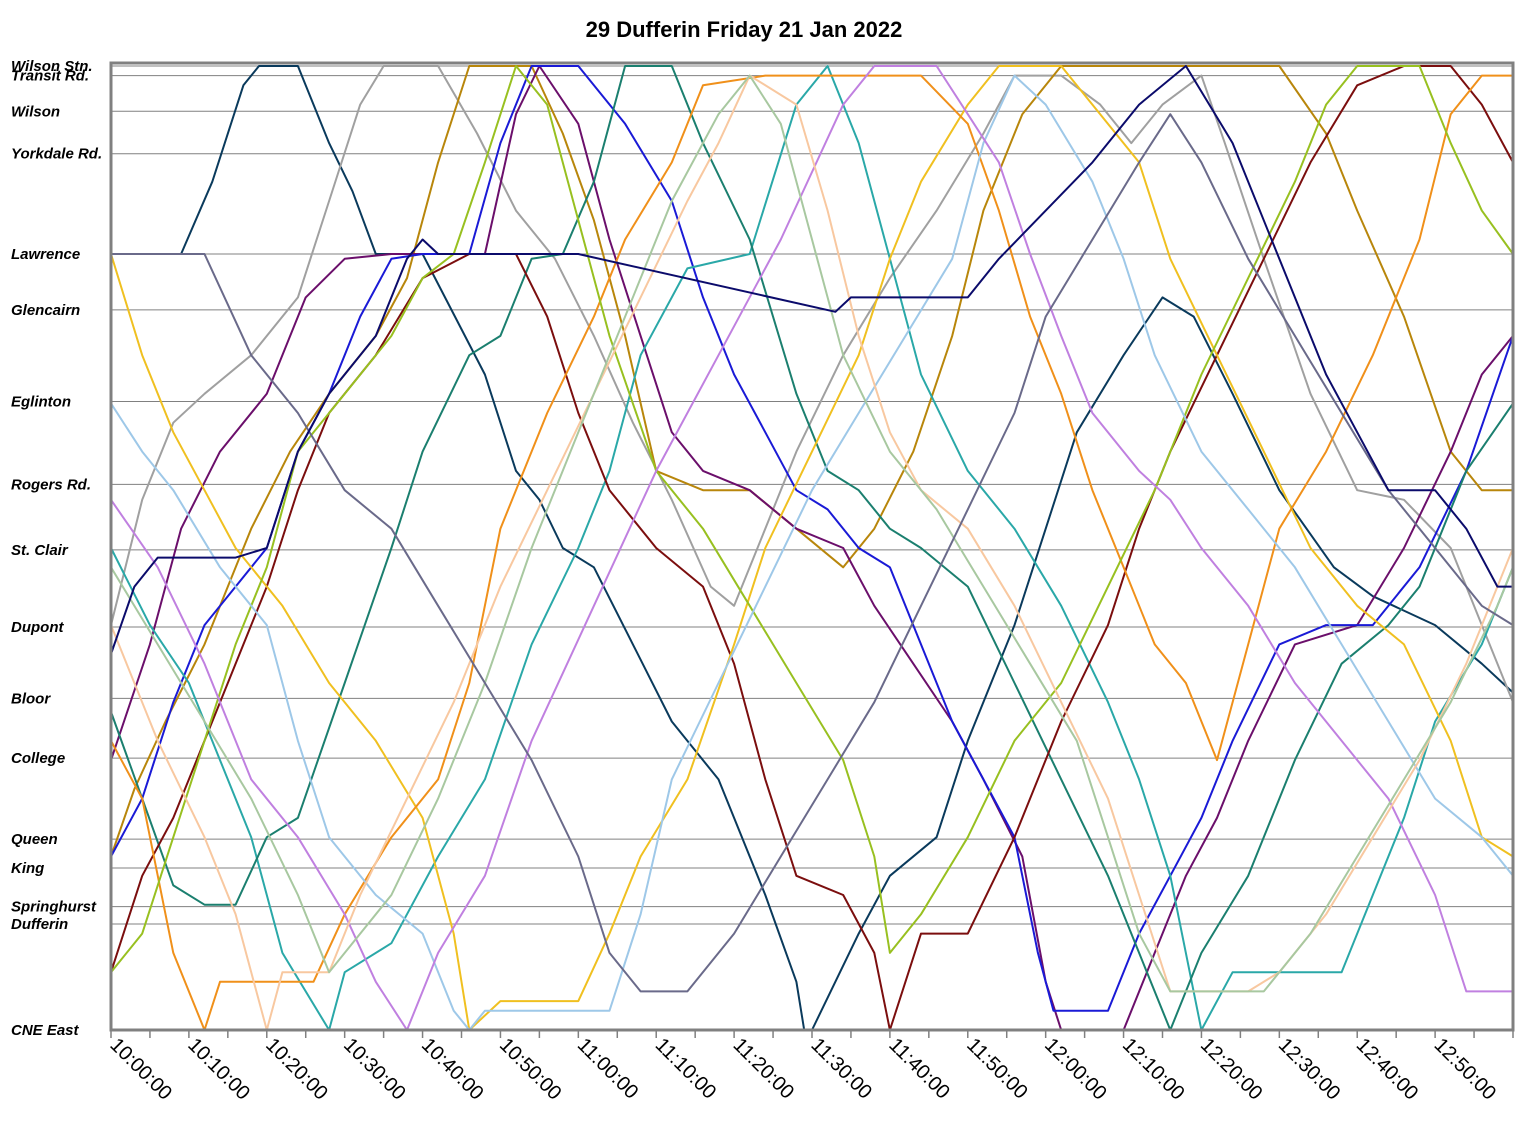 The image size is (1522, 1125). Describe the element at coordinates (1231, 1069) in the screenshot. I see `x-tick-label-14: 12:20:00` at that location.